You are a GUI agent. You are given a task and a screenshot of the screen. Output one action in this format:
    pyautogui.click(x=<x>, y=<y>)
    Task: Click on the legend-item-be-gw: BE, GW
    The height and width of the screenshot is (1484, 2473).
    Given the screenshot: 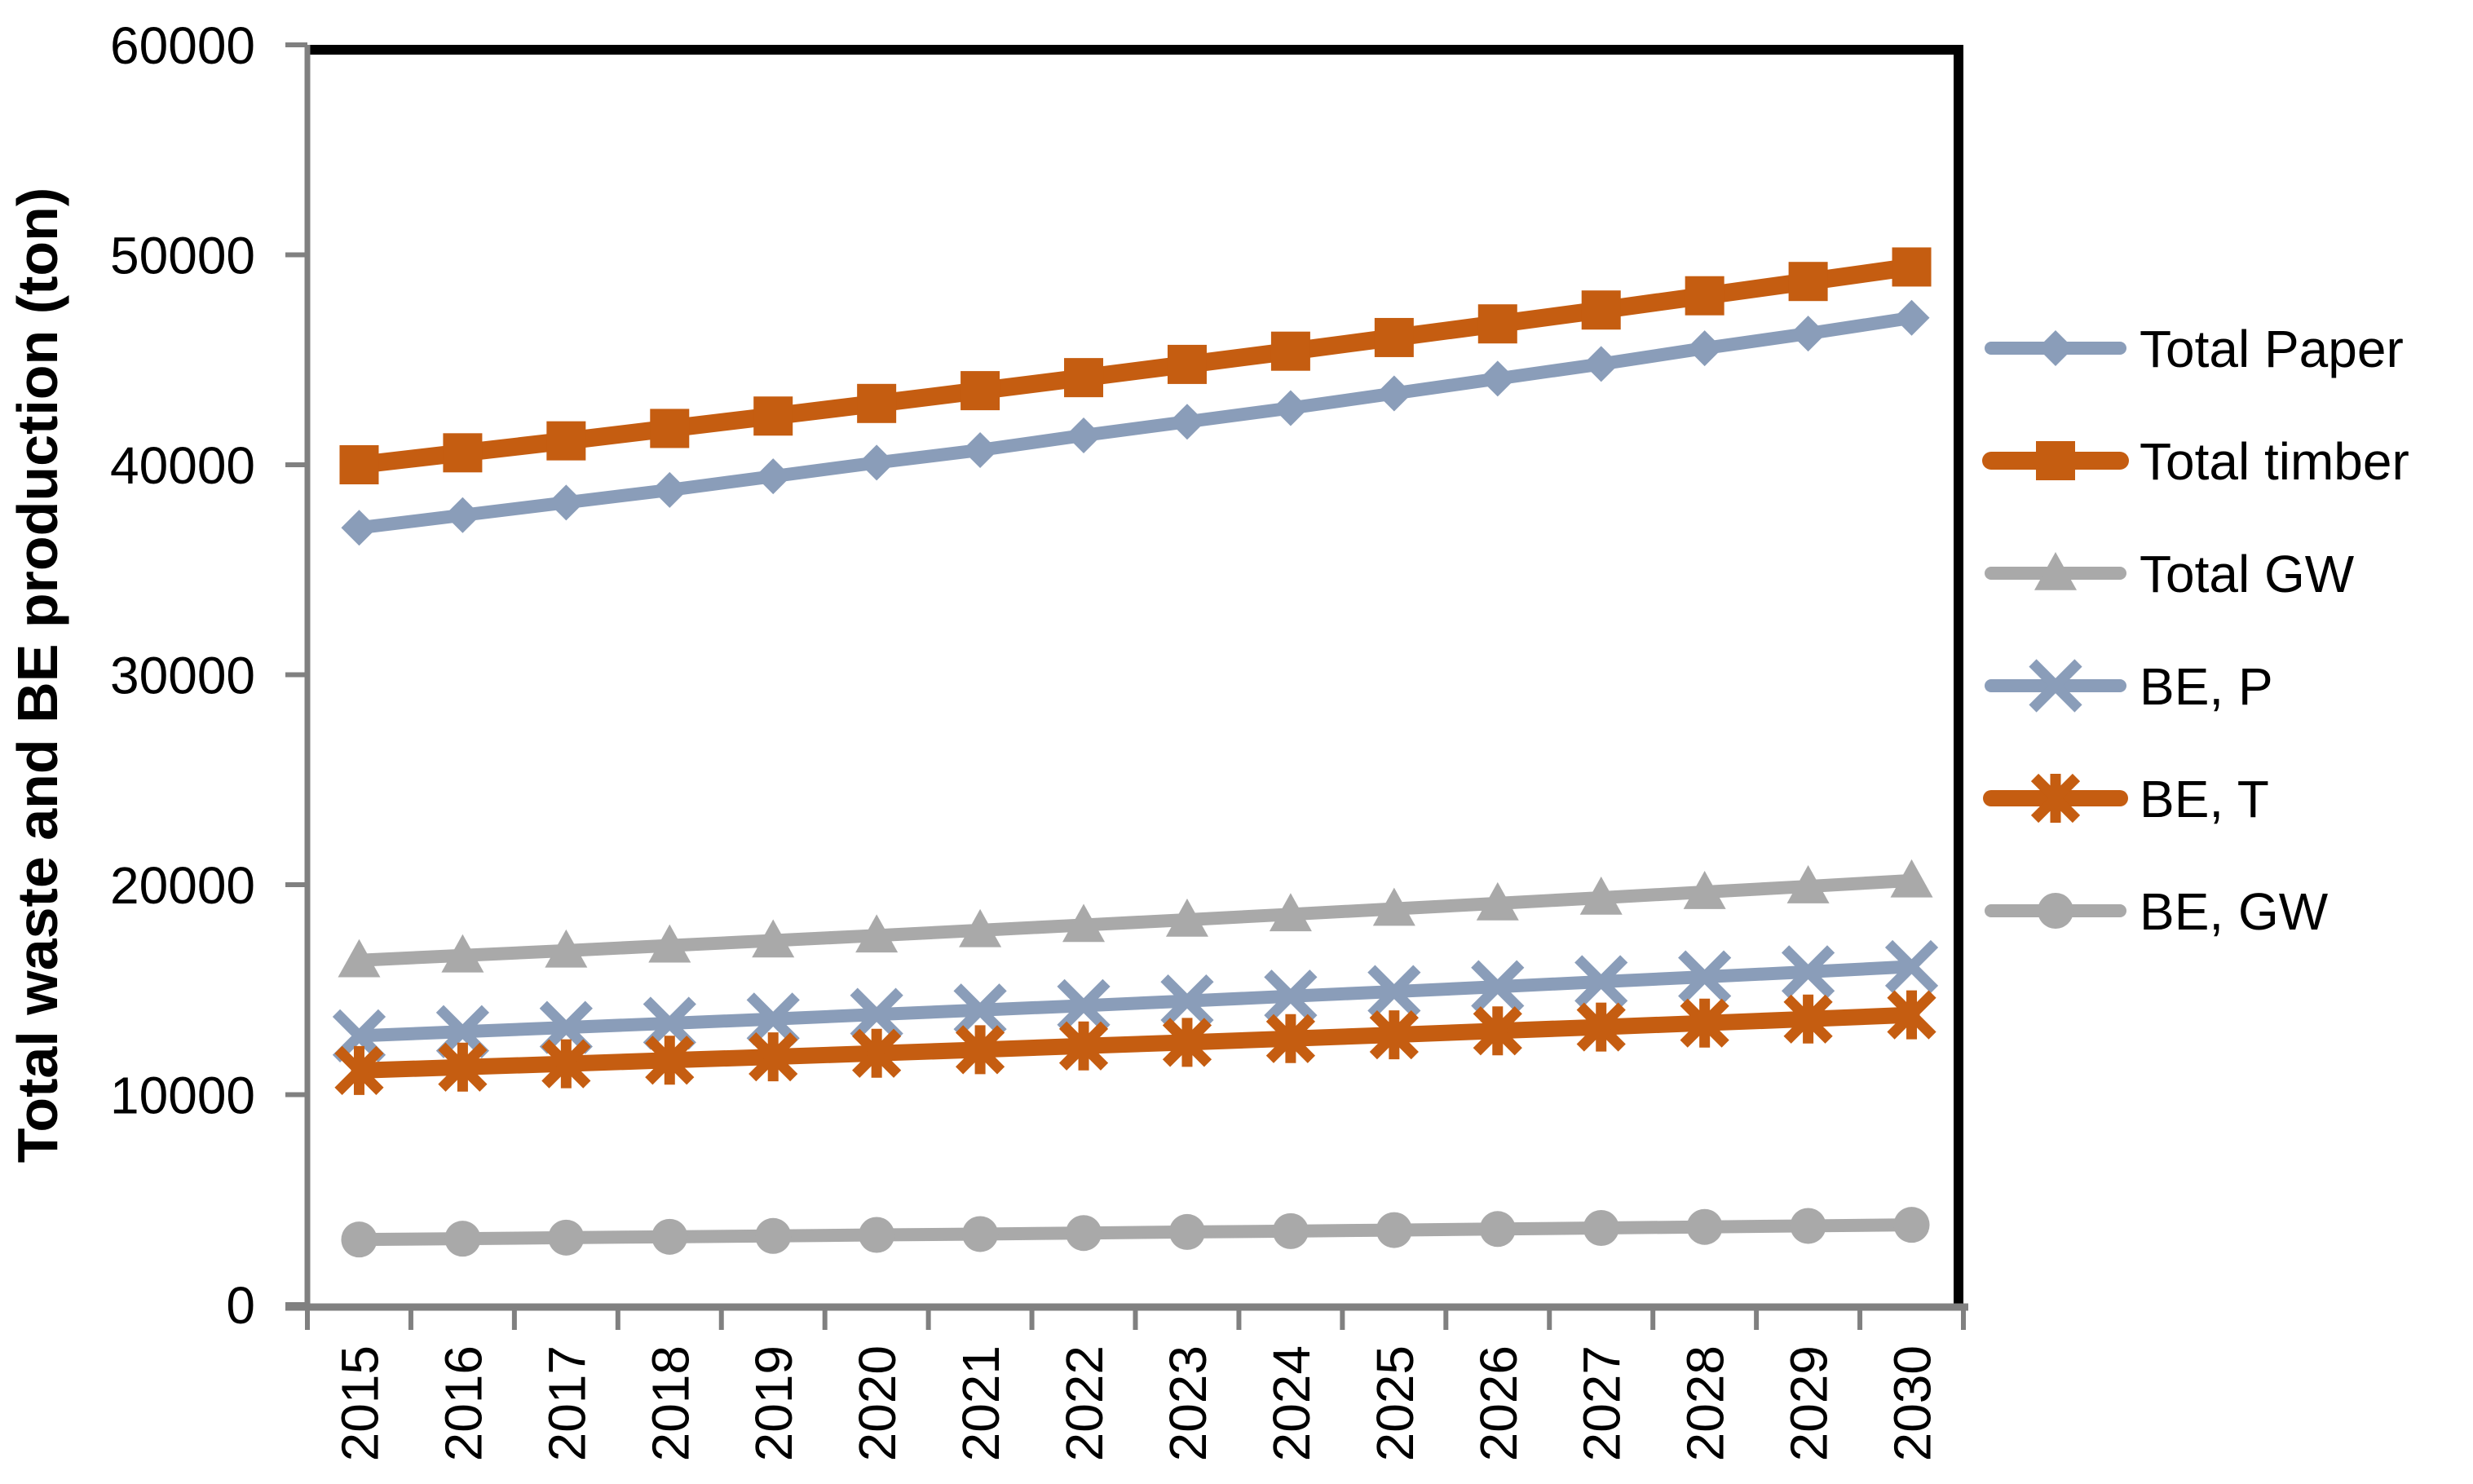 What is the action you would take?
    pyautogui.click(x=2157, y=911)
    